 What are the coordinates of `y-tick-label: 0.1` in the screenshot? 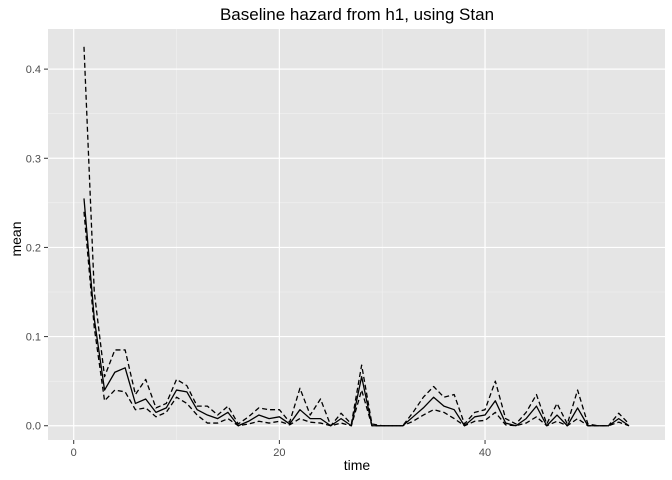 It's located at (33, 338).